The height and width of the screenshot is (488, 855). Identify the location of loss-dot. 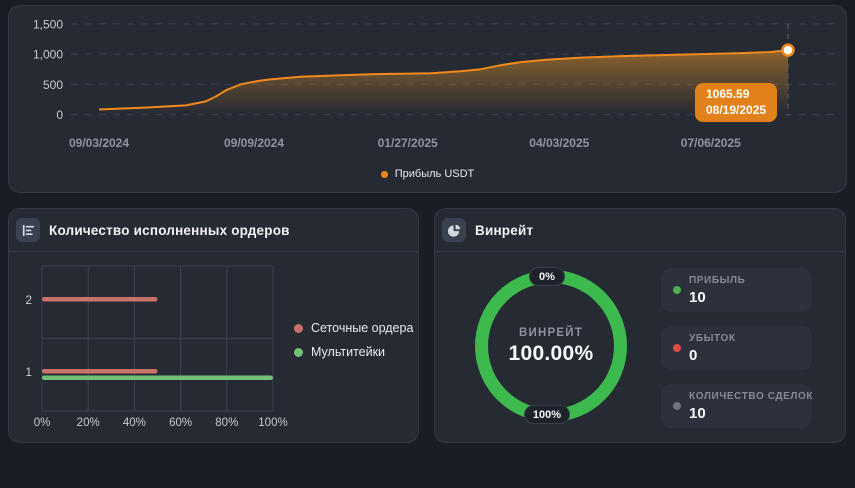
(677, 348).